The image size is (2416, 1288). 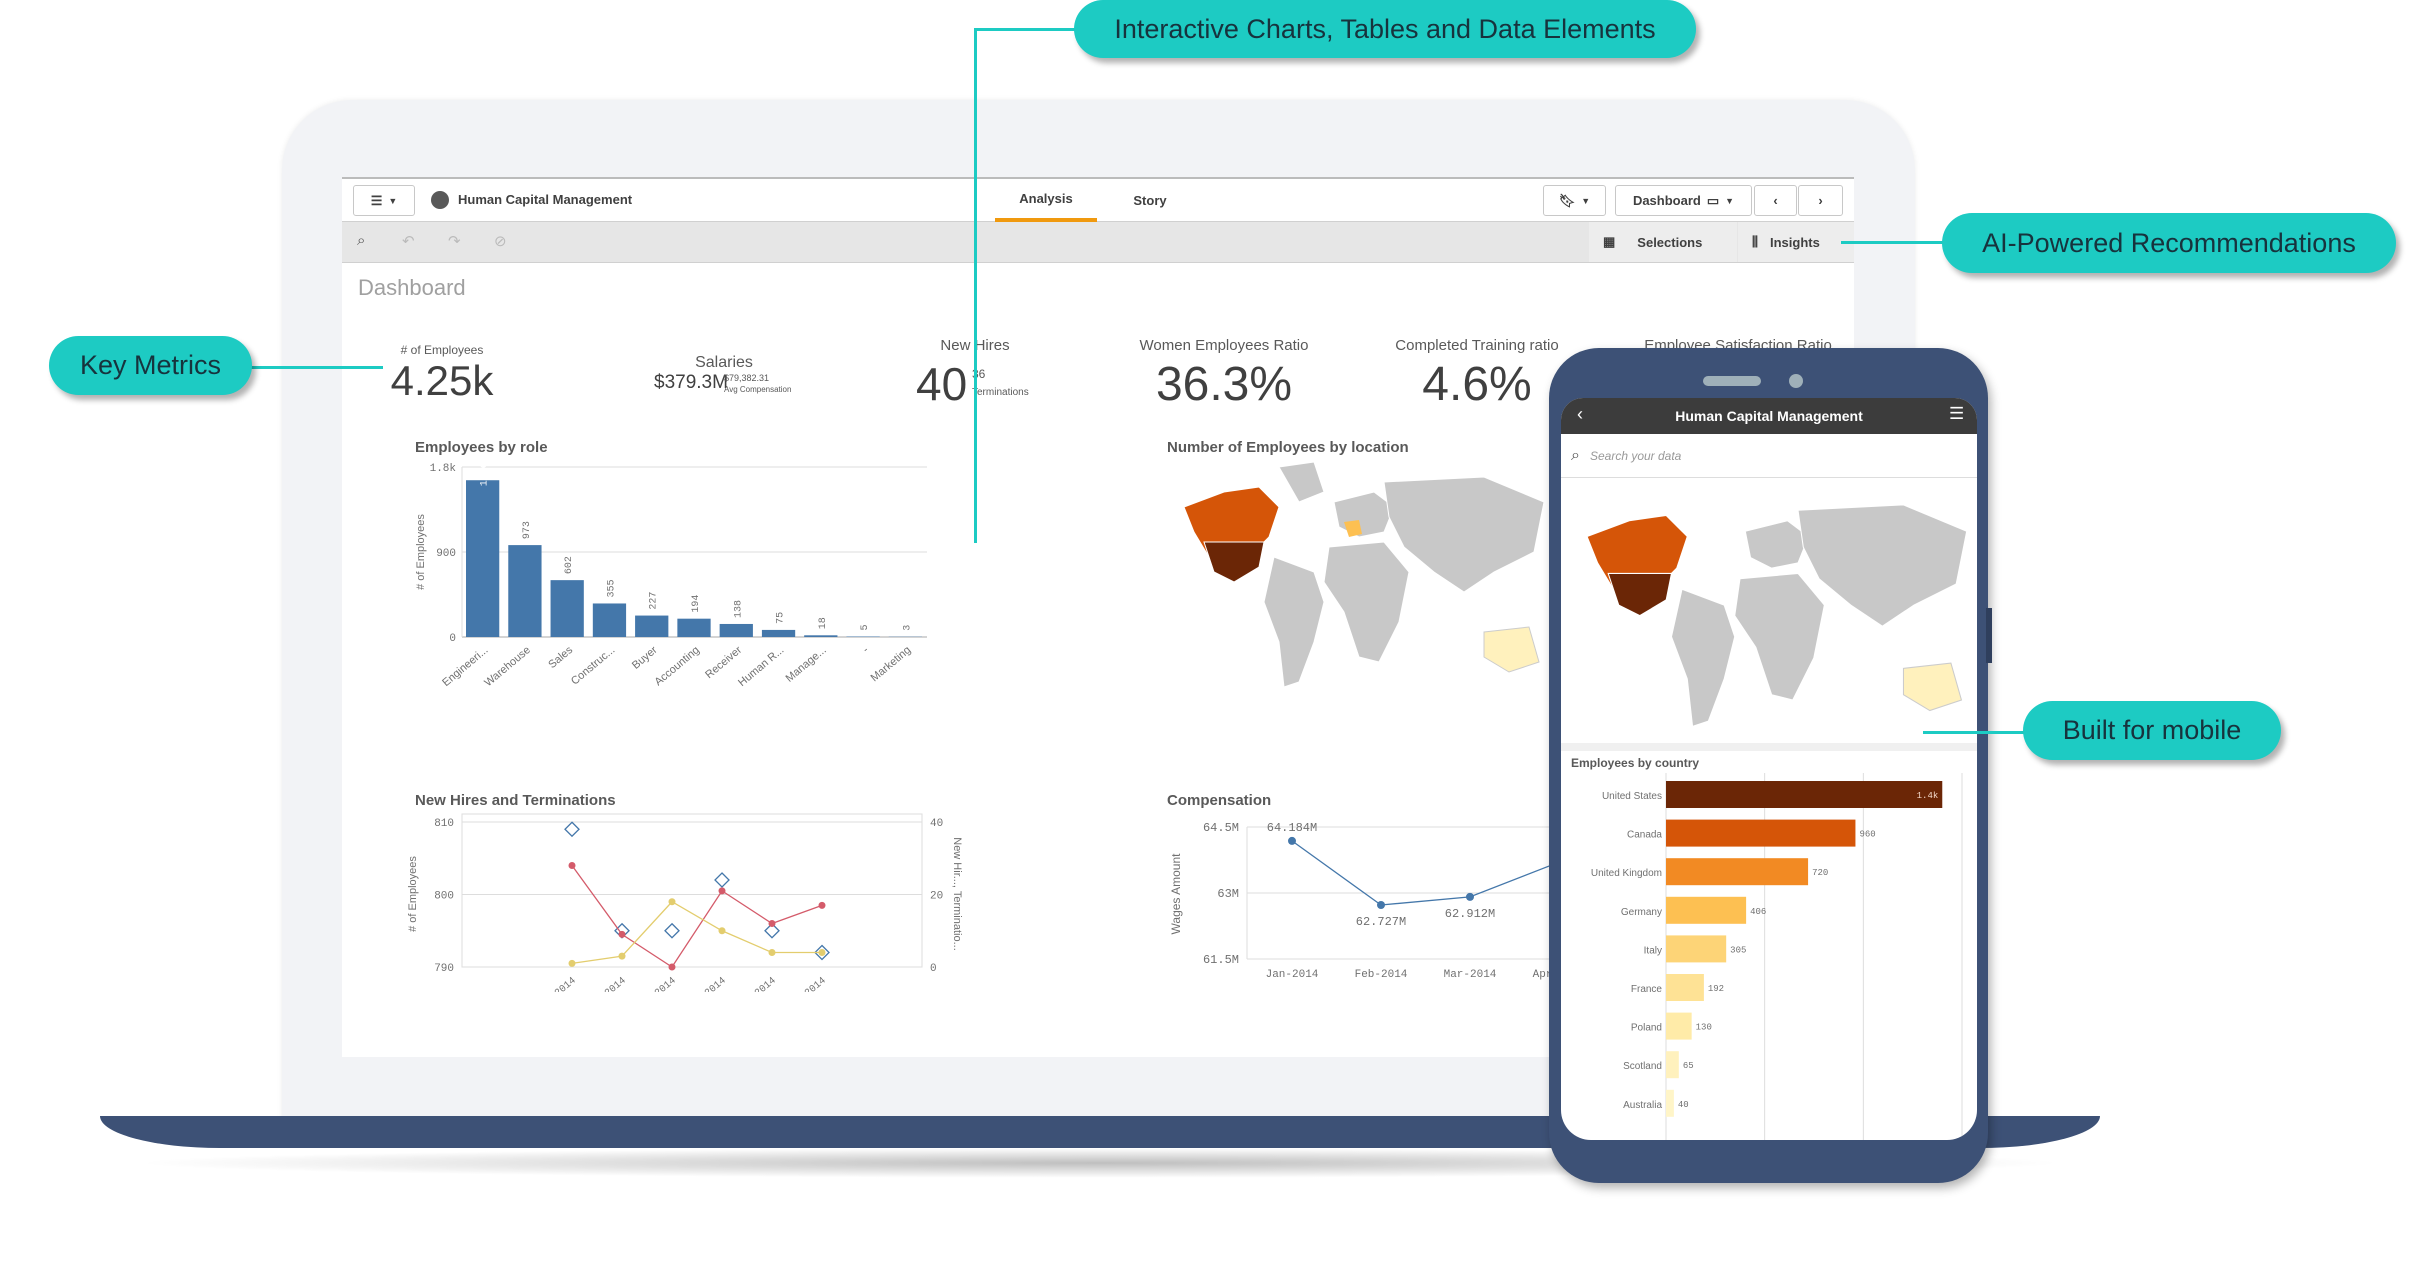 What do you see at coordinates (1683, 1105) in the screenshot?
I see `bar-value-label: 40` at bounding box center [1683, 1105].